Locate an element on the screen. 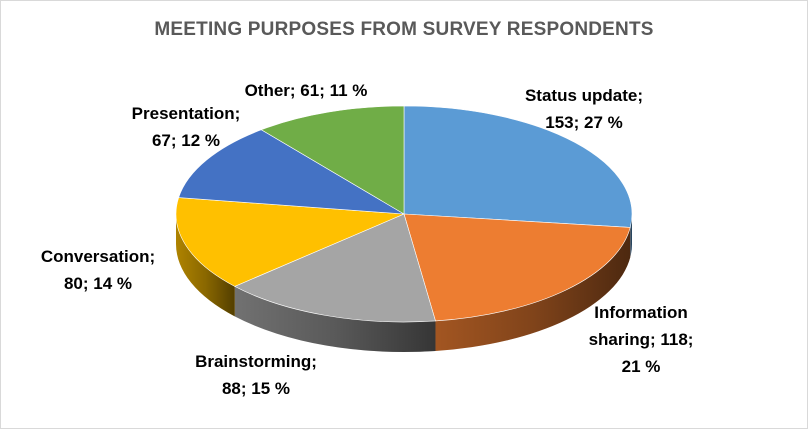  pie-slice-brainstorming is located at coordinates (335, 268).